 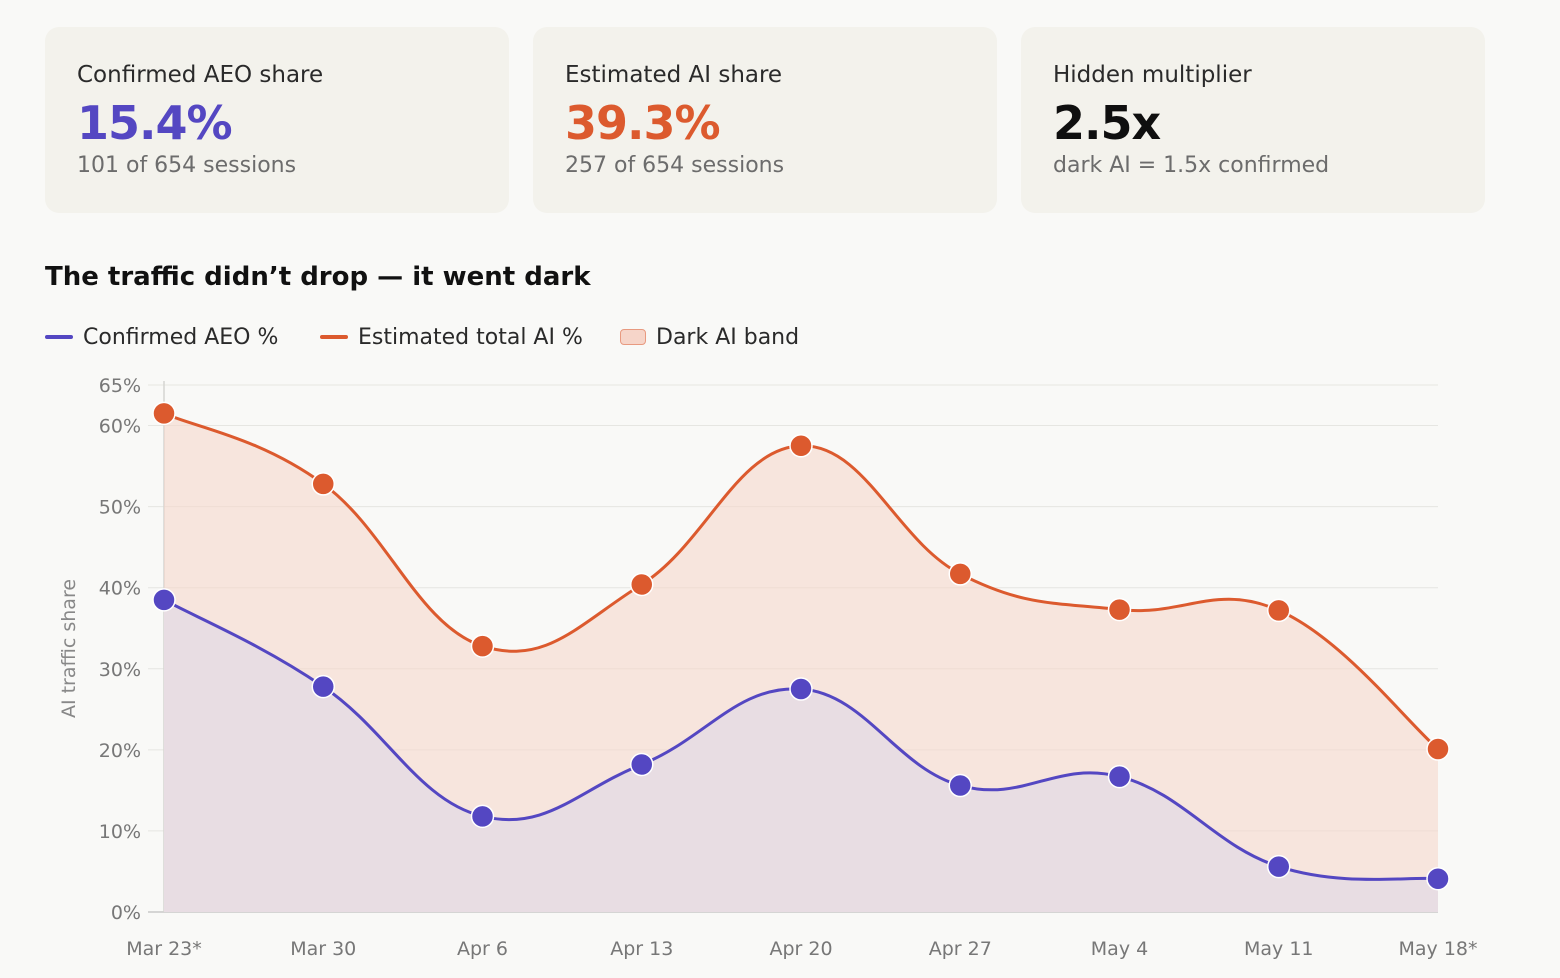 I want to click on x-tick-label: Mar 30, so click(x=323, y=949).